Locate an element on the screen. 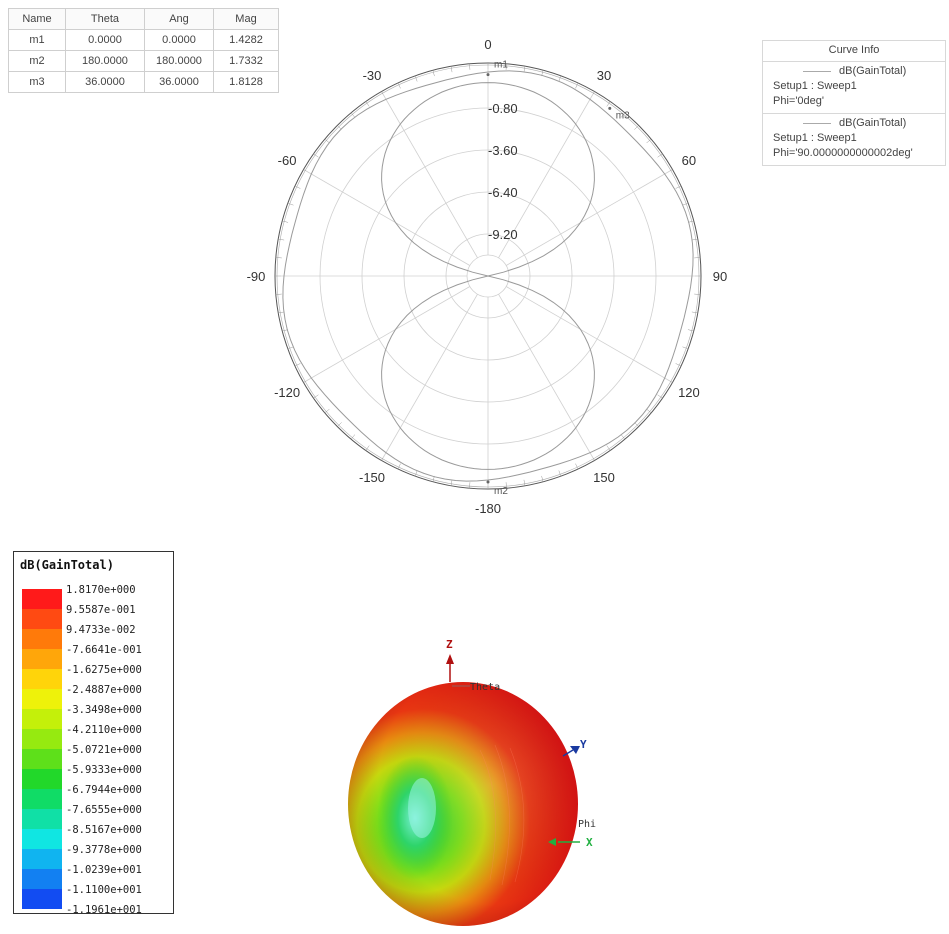 This screenshot has height=934, width=949. colorbar-step: -1.1961e+001 is located at coordinates (97, 916).